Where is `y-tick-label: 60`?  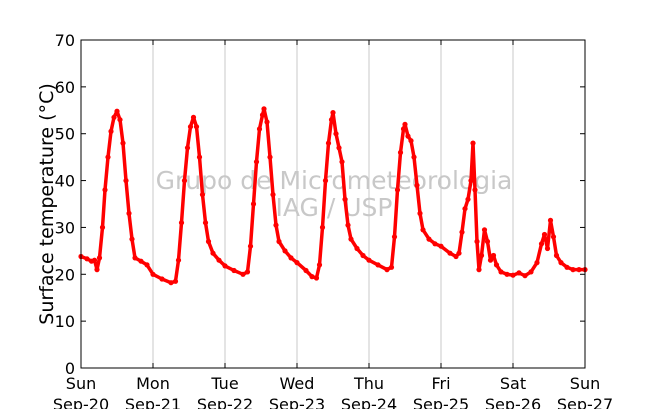 y-tick-label: 60 is located at coordinates (65, 87).